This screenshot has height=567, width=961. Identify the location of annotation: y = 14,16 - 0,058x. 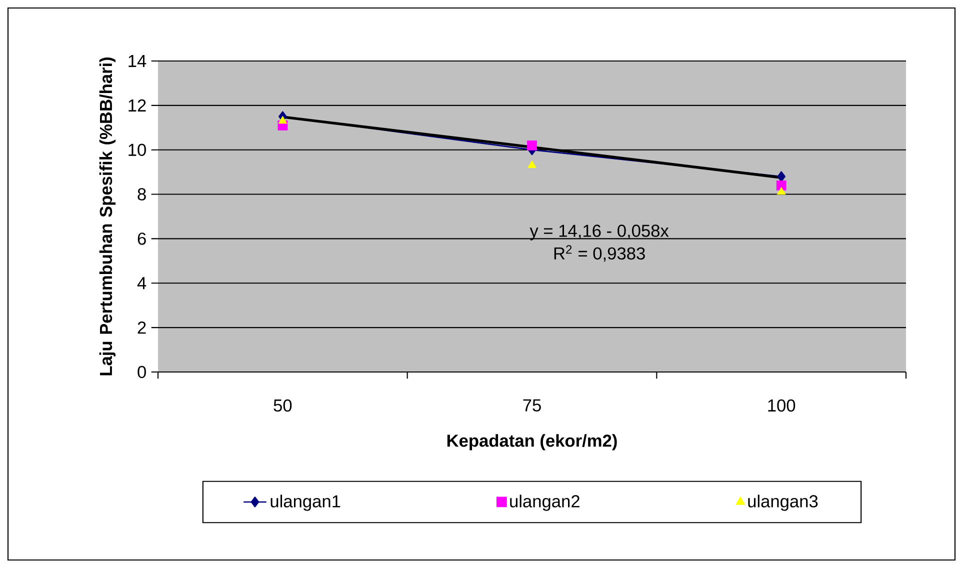
(599, 232).